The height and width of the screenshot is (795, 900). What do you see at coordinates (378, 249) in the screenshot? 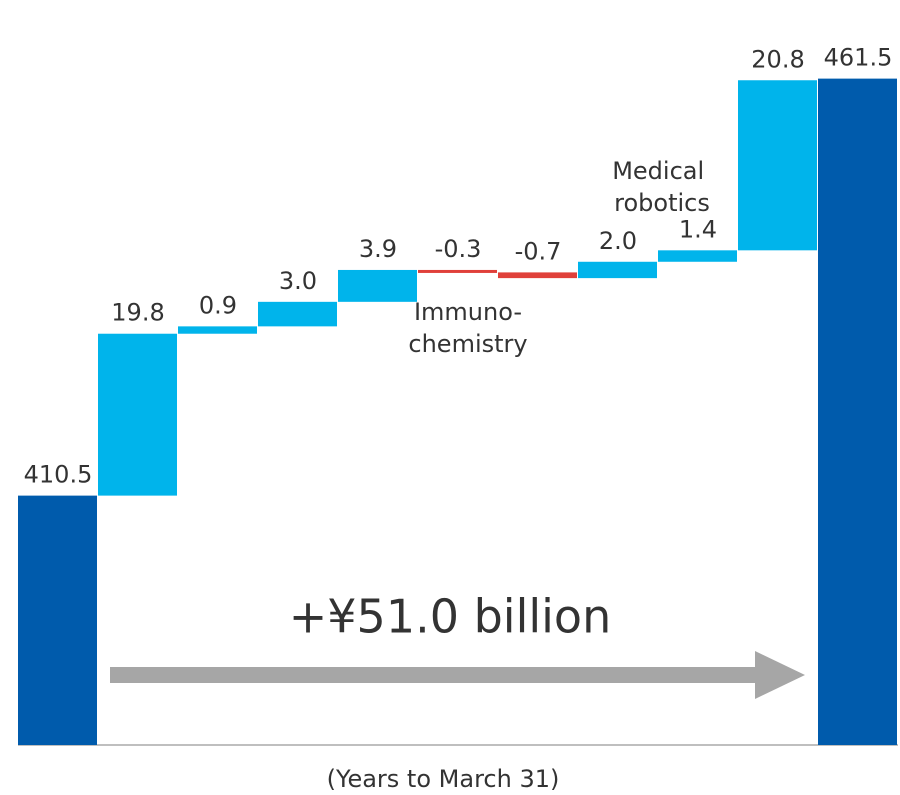
I see `value-label: 3.9` at bounding box center [378, 249].